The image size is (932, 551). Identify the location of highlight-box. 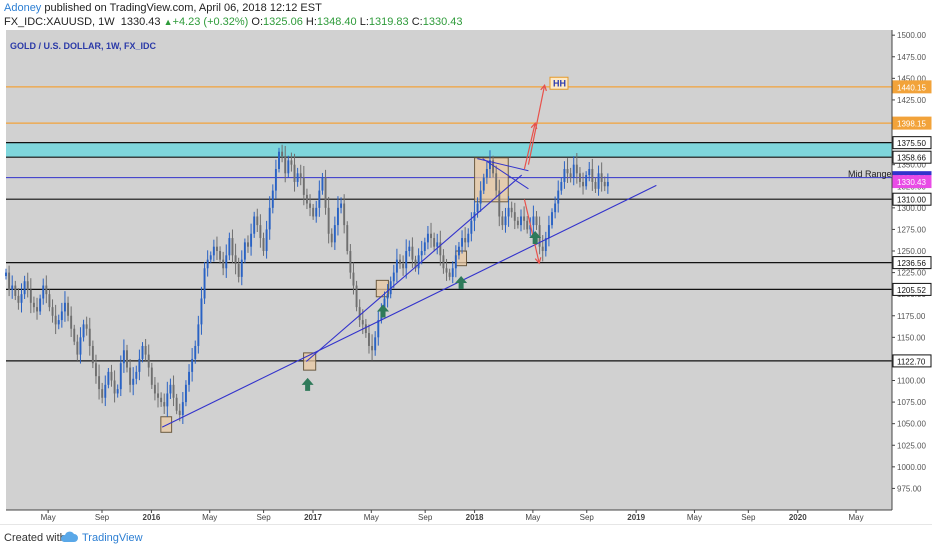
(461, 258).